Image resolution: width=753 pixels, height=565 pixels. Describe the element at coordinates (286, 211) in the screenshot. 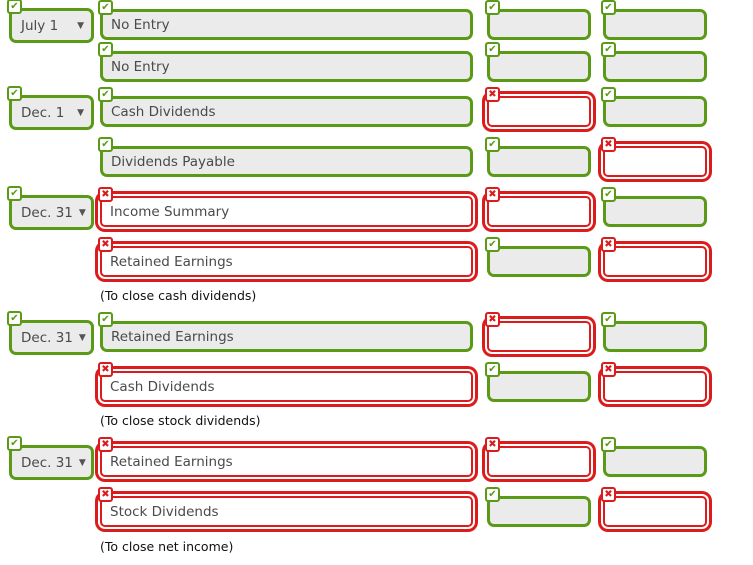

I see `account-input: Income Summary` at that location.